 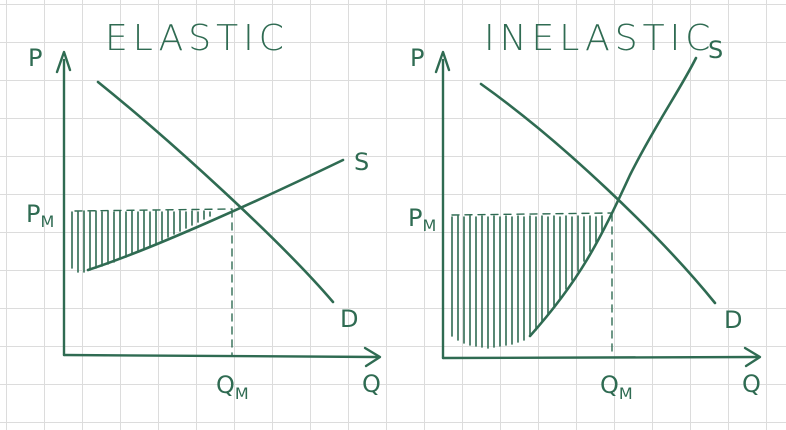 What do you see at coordinates (63, 62) in the screenshot?
I see `elastic-y-arrow` at bounding box center [63, 62].